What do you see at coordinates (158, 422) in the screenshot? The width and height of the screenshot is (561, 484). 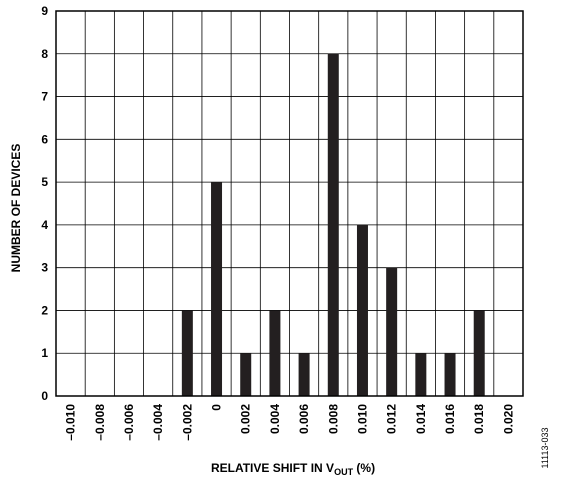 I see `x-tick-label: –0.004` at bounding box center [158, 422].